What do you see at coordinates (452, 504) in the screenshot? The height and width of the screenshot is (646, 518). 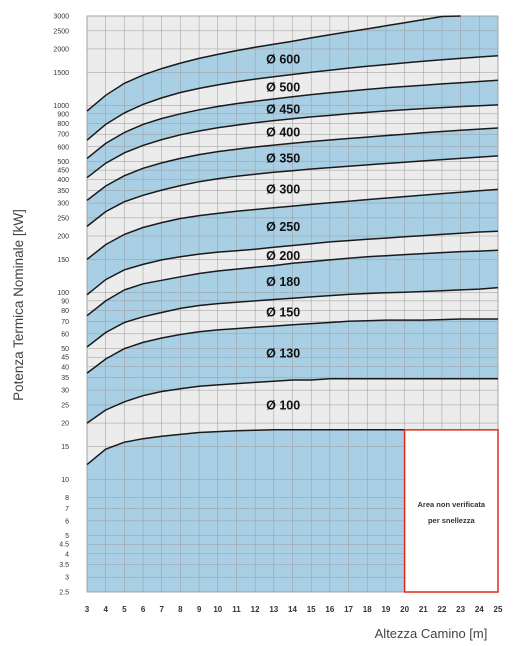 I see `unverified-area-text-1: Area non verificata` at bounding box center [452, 504].